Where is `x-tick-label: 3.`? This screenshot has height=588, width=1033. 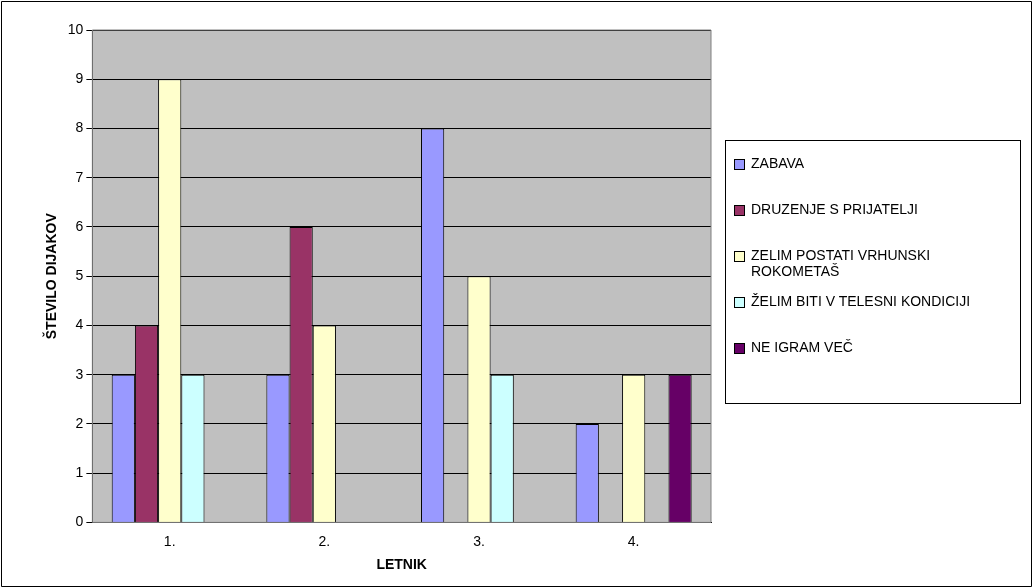 x-tick-label: 3. is located at coordinates (479, 540).